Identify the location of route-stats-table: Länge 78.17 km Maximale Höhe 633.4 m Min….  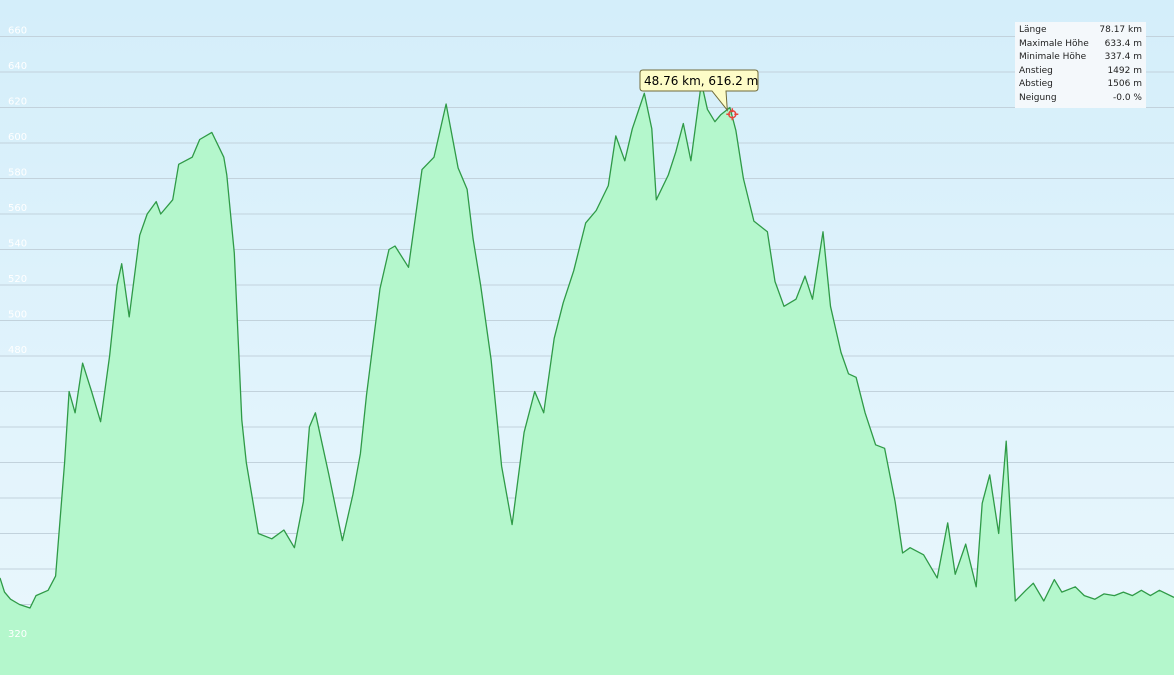
(1080, 64).